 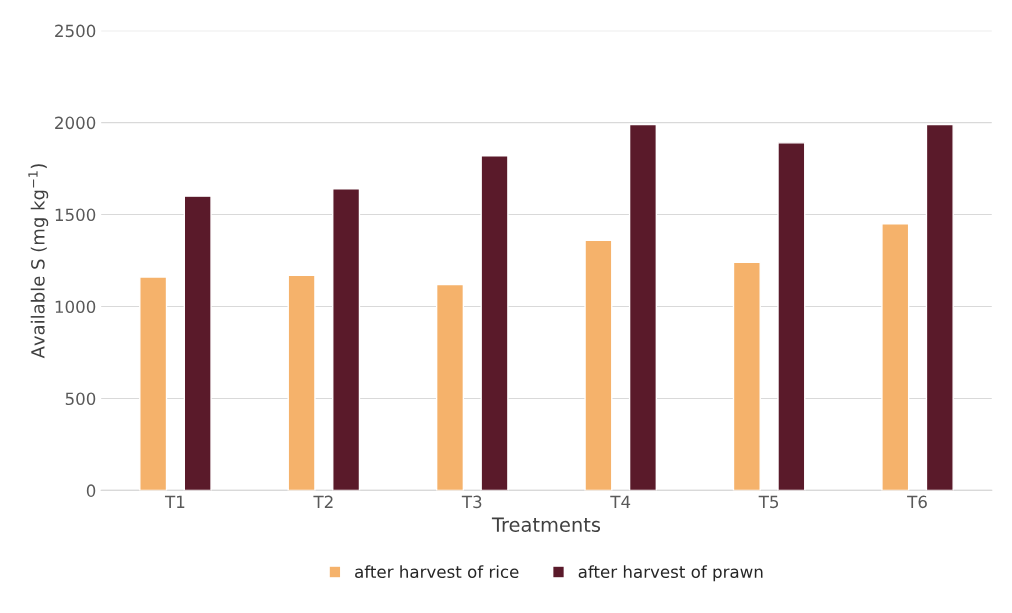 What do you see at coordinates (471, 502) in the screenshot?
I see `x-tick-label: T3` at bounding box center [471, 502].